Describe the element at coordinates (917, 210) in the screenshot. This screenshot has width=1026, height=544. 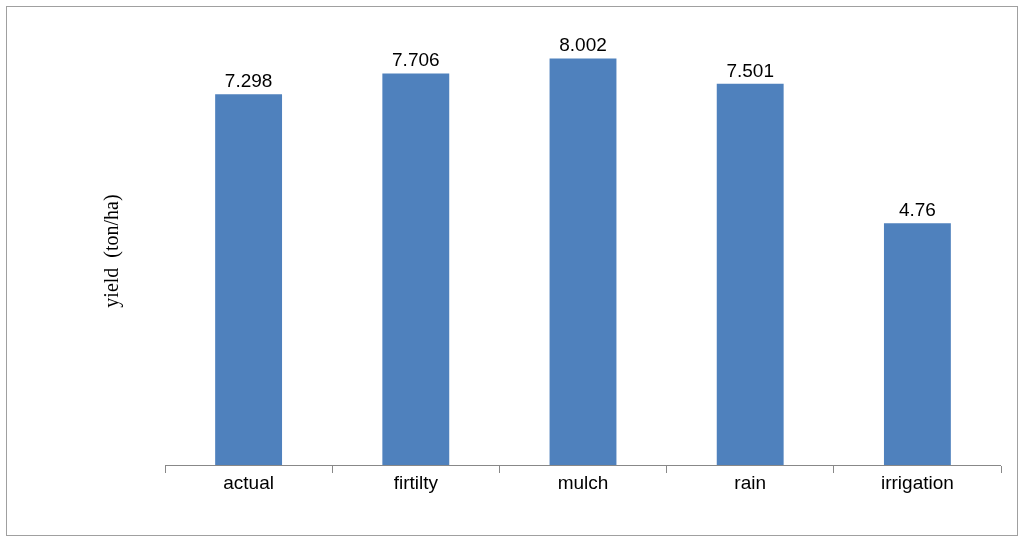
I see `data-label: 4.76` at that location.